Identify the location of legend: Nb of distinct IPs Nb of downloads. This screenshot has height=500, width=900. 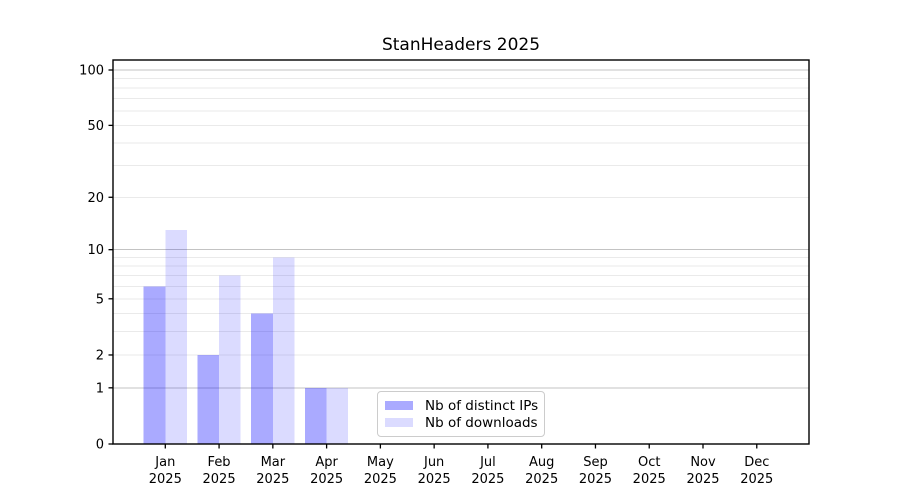
(461, 414).